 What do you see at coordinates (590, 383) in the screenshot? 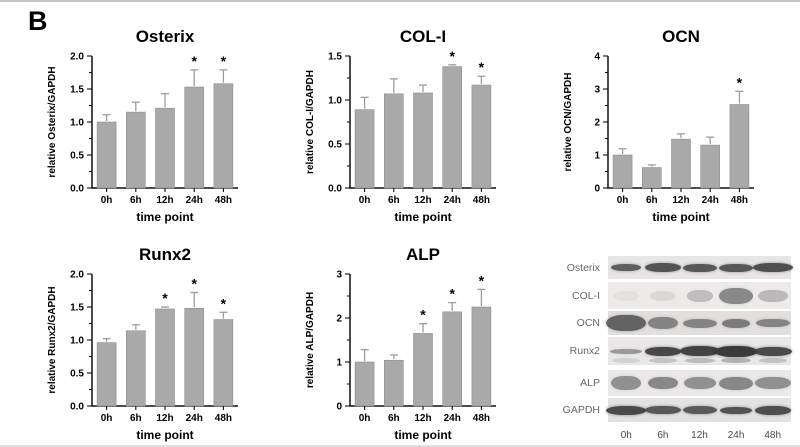
I see `blot-row-label: ALP` at bounding box center [590, 383].